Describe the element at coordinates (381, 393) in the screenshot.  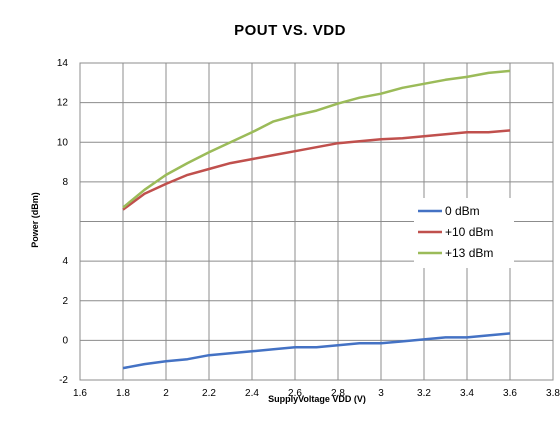
I see `x-tick-label: 3` at that location.